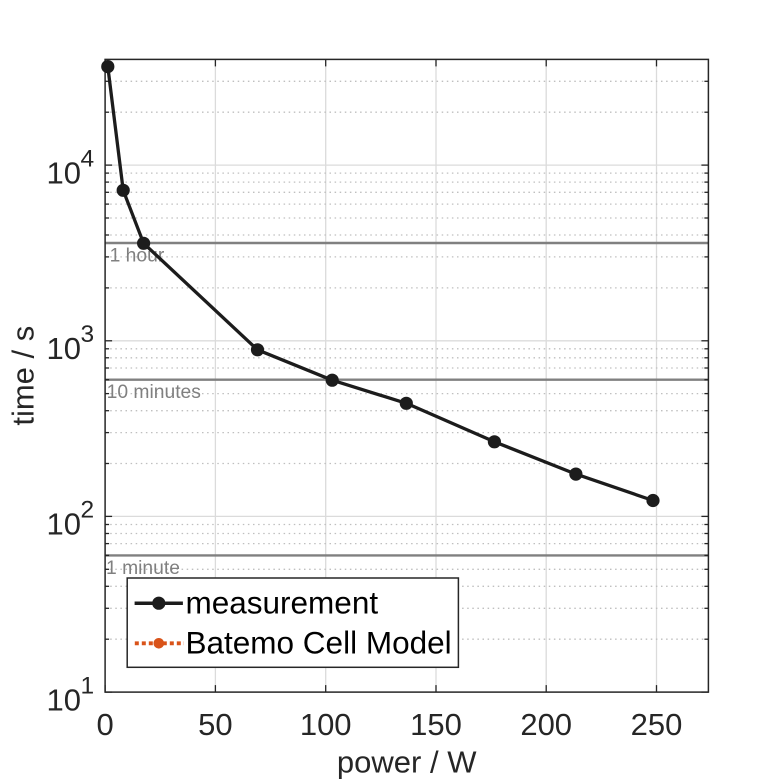 The width and height of the screenshot is (781, 781). What do you see at coordinates (88, 510) in the screenshot?
I see `svg-text: 2` at bounding box center [88, 510].